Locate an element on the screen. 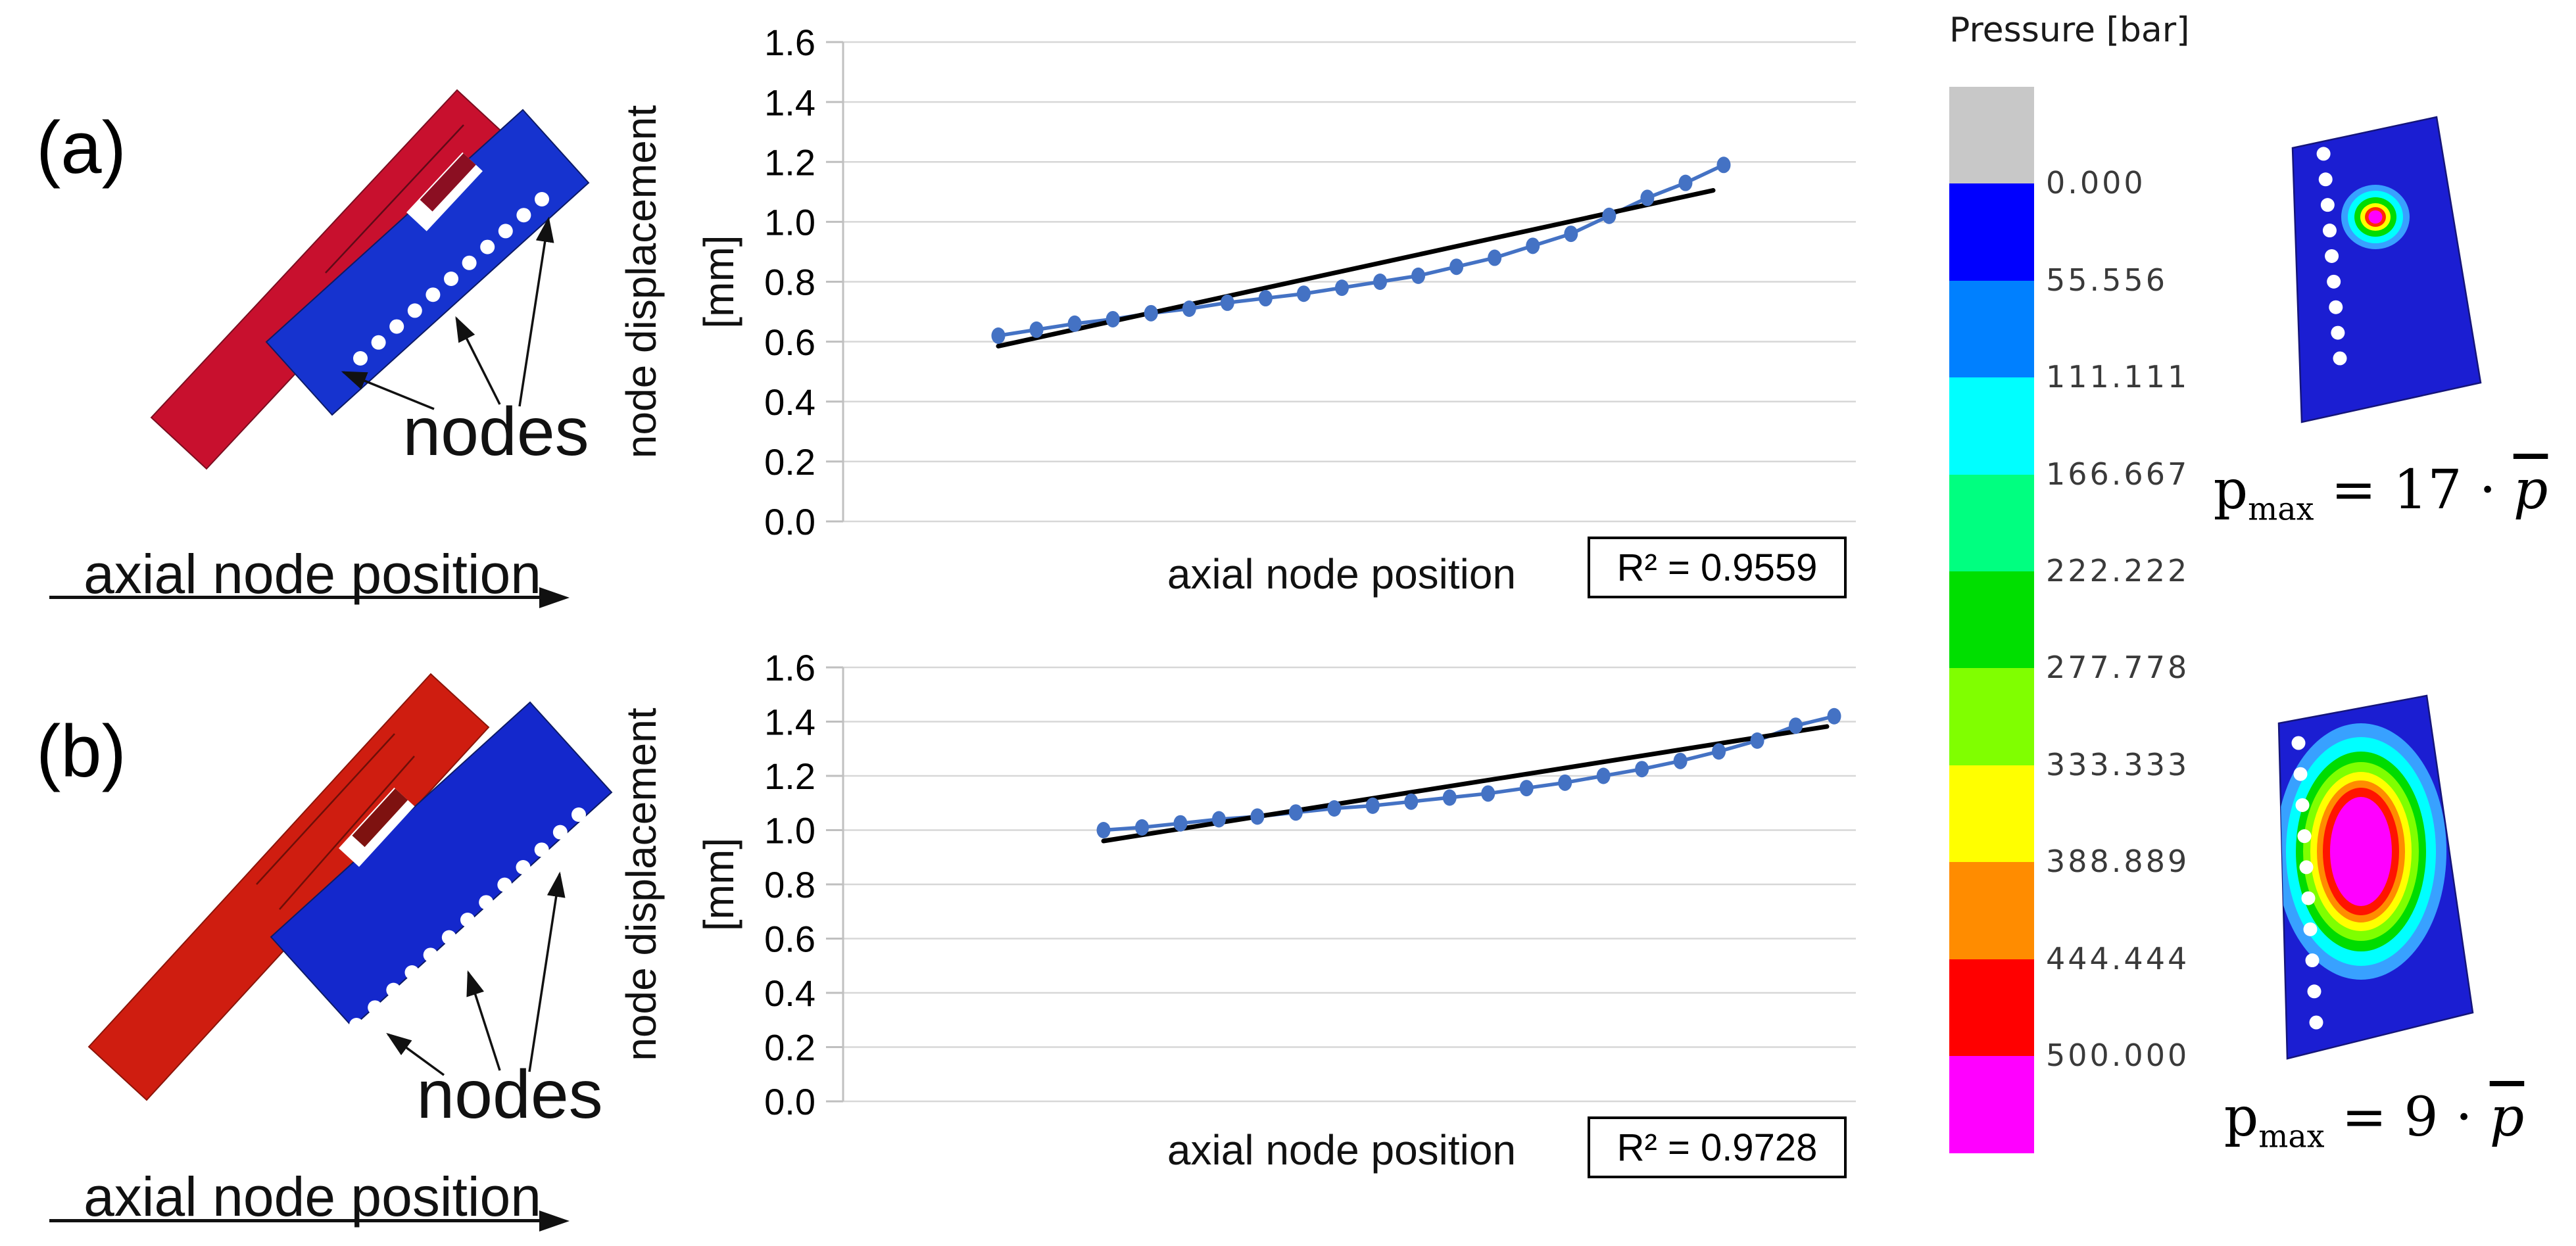 This screenshot has height=1246, width=2576. colorbar-title: Pressure [bar] is located at coordinates (2069, 30).